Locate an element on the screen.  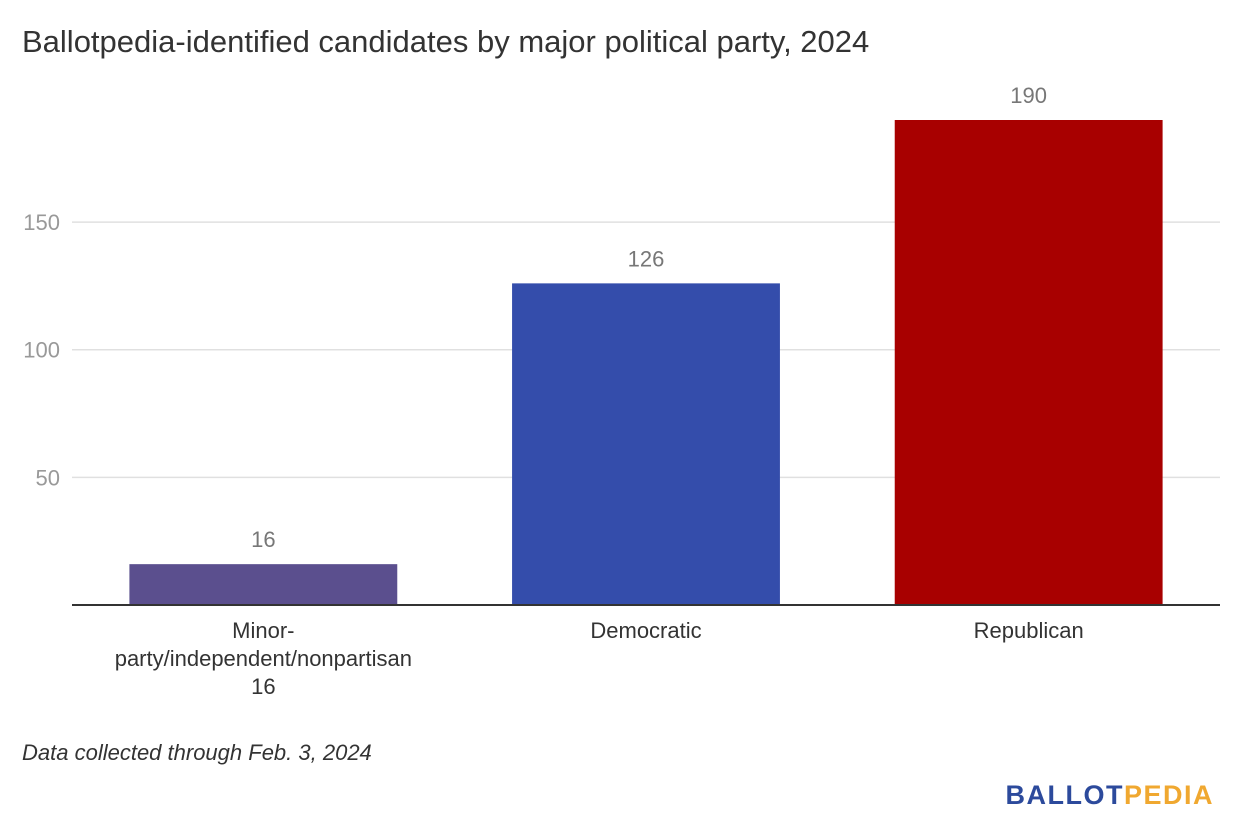
data-label: 190 is located at coordinates (1028, 95).